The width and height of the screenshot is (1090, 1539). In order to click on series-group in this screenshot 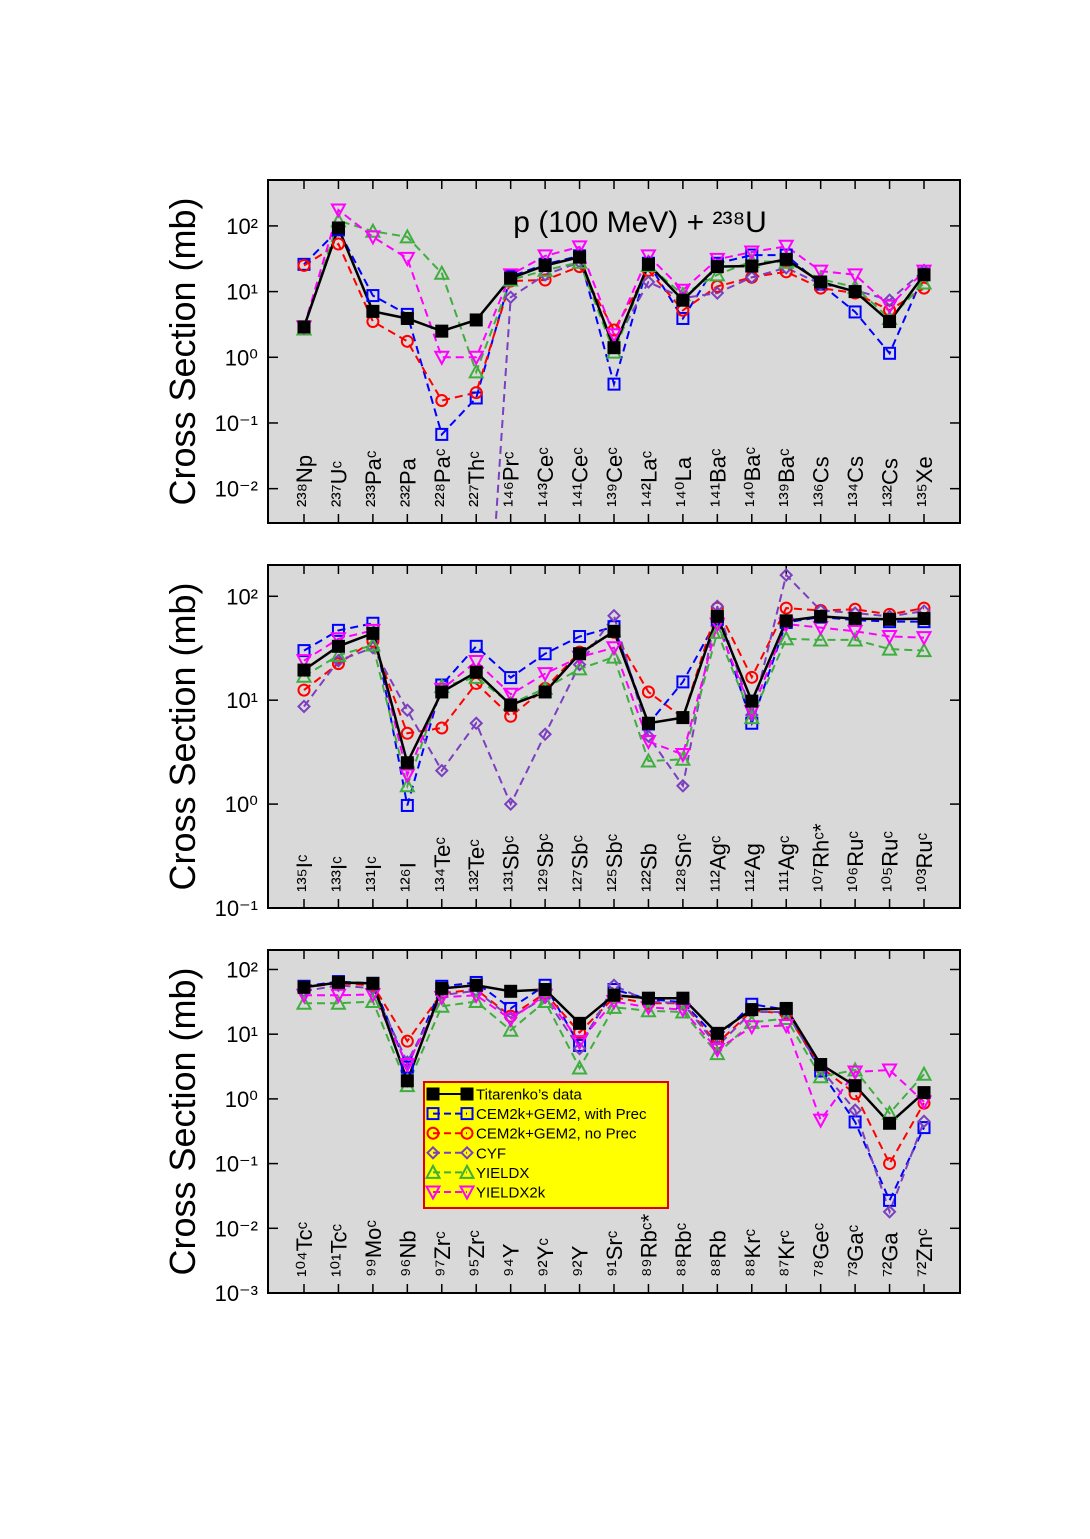, I will do `click(614, 690)`.